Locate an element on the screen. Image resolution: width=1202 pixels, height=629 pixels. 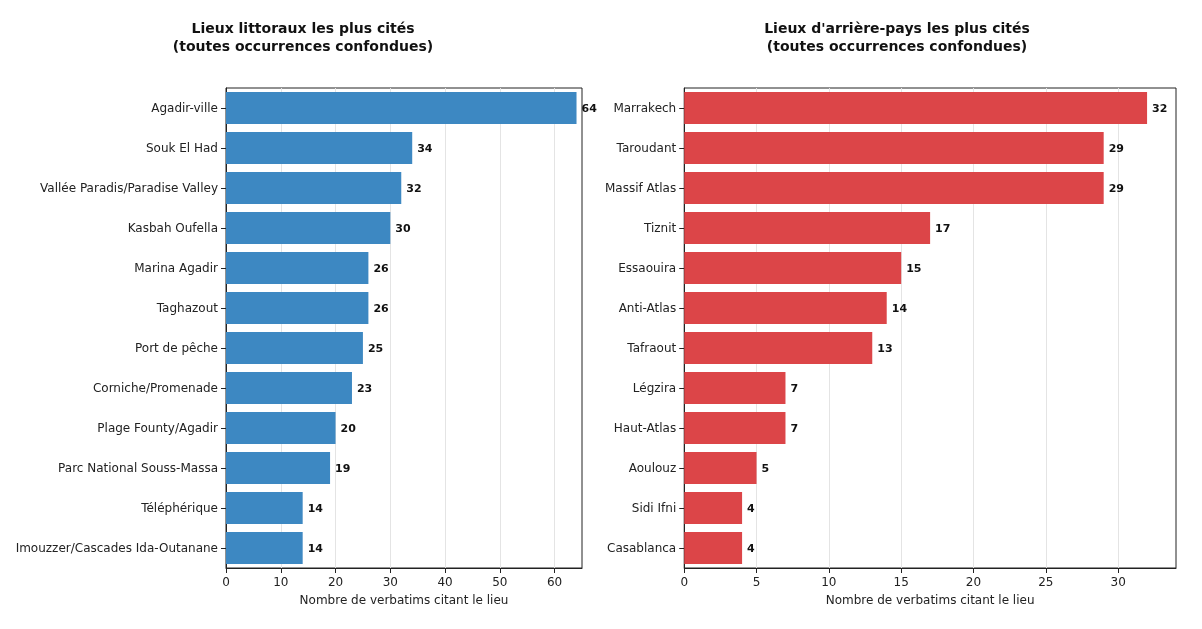
data-label: 5 is located at coordinates (765, 468).